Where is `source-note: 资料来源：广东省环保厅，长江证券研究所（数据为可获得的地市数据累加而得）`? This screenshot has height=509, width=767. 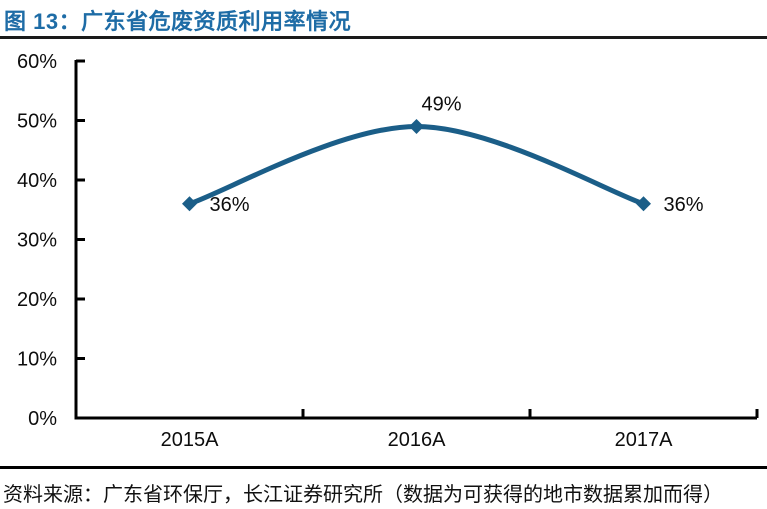 source-note: 资料来源：广东省环保厅，长江证券研究所（数据为可获得的地市数据累加而得） is located at coordinates (363, 495).